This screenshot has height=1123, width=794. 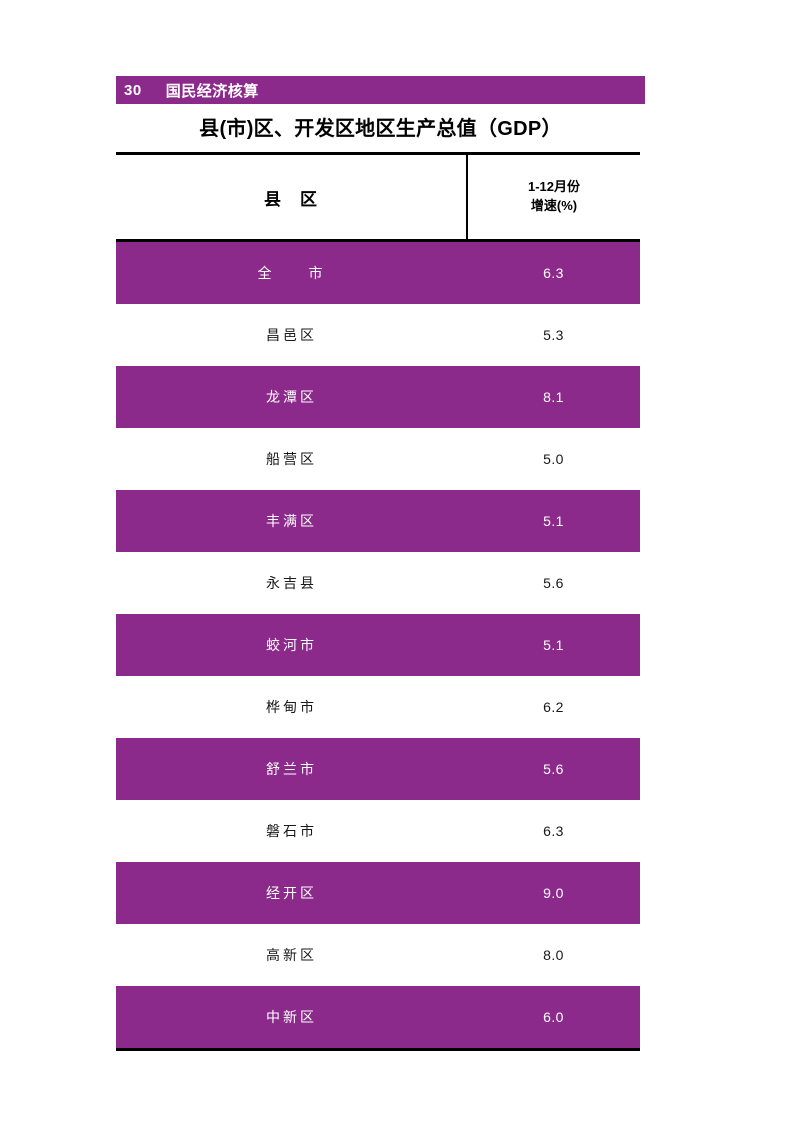 I want to click on section-title: 国民经济核算, so click(x=212, y=91).